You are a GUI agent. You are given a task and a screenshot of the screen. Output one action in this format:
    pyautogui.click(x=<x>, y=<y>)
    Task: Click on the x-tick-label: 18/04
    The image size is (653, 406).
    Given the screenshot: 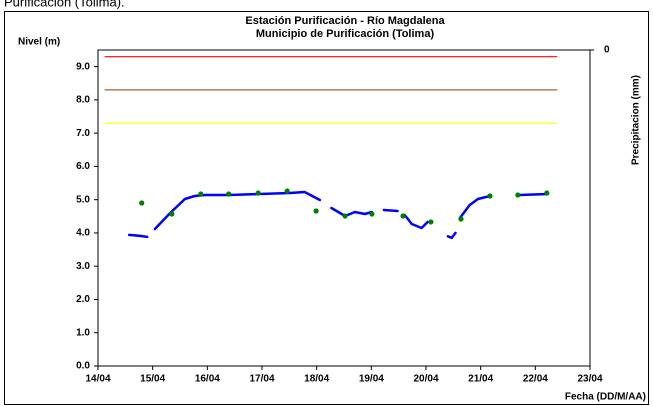 What is the action you would take?
    pyautogui.click(x=316, y=379)
    